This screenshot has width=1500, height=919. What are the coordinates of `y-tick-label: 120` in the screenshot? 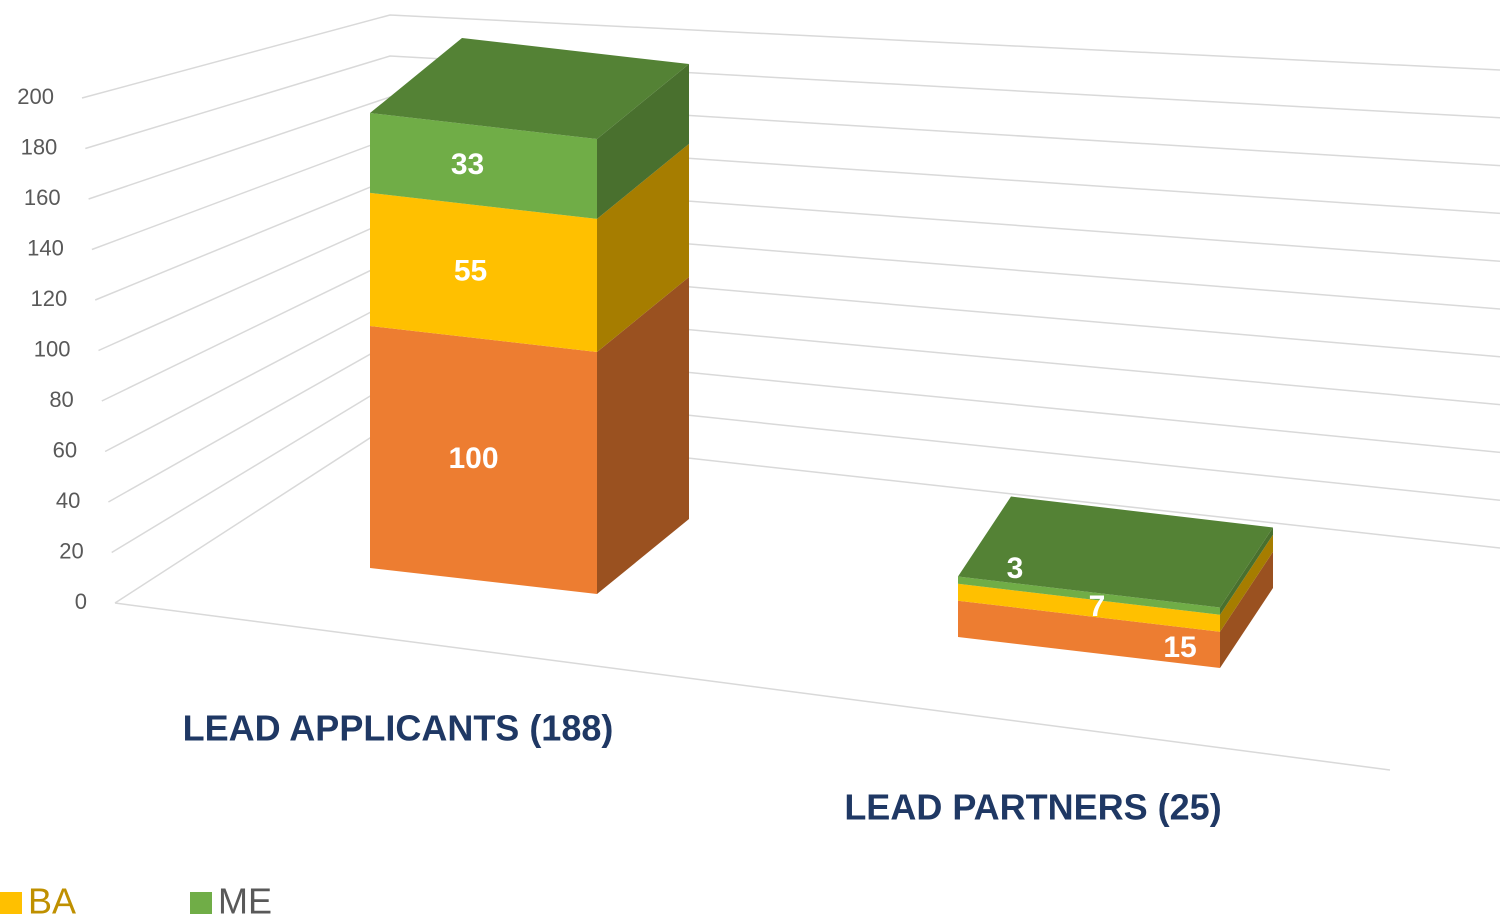 It's located at (48, 298).